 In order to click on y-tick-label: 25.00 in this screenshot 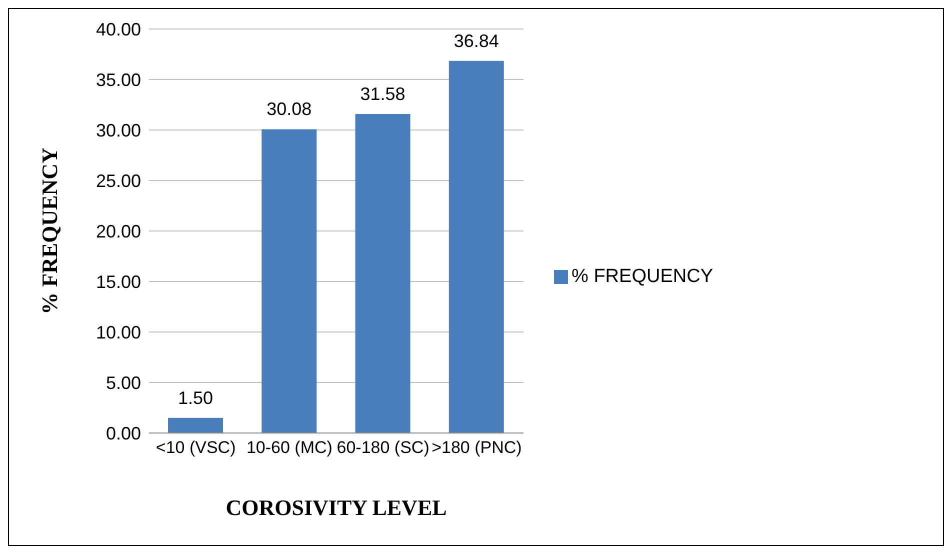, I will do `click(118, 180)`.